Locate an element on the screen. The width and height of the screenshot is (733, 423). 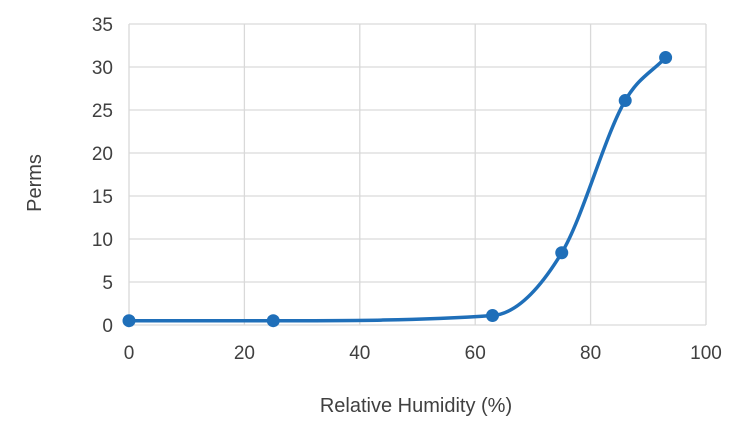
y-tick-label: 10 is located at coordinates (102, 240).